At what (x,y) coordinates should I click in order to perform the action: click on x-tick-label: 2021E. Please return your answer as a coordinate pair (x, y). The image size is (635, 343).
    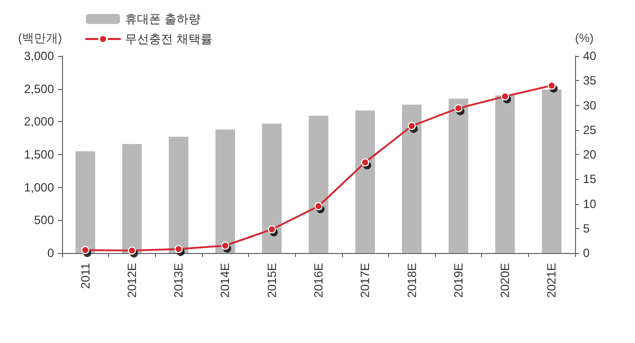
    Looking at the image, I should click on (551, 280).